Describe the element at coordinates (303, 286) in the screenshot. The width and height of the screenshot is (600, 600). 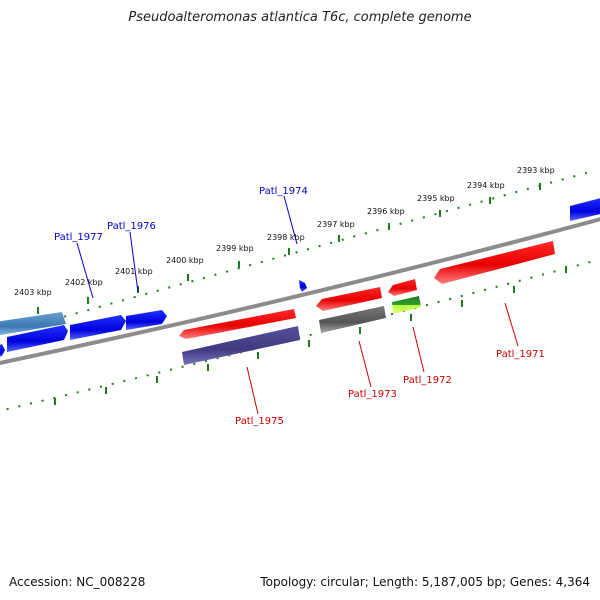
I see `gene-arrow-patl-1974` at that location.